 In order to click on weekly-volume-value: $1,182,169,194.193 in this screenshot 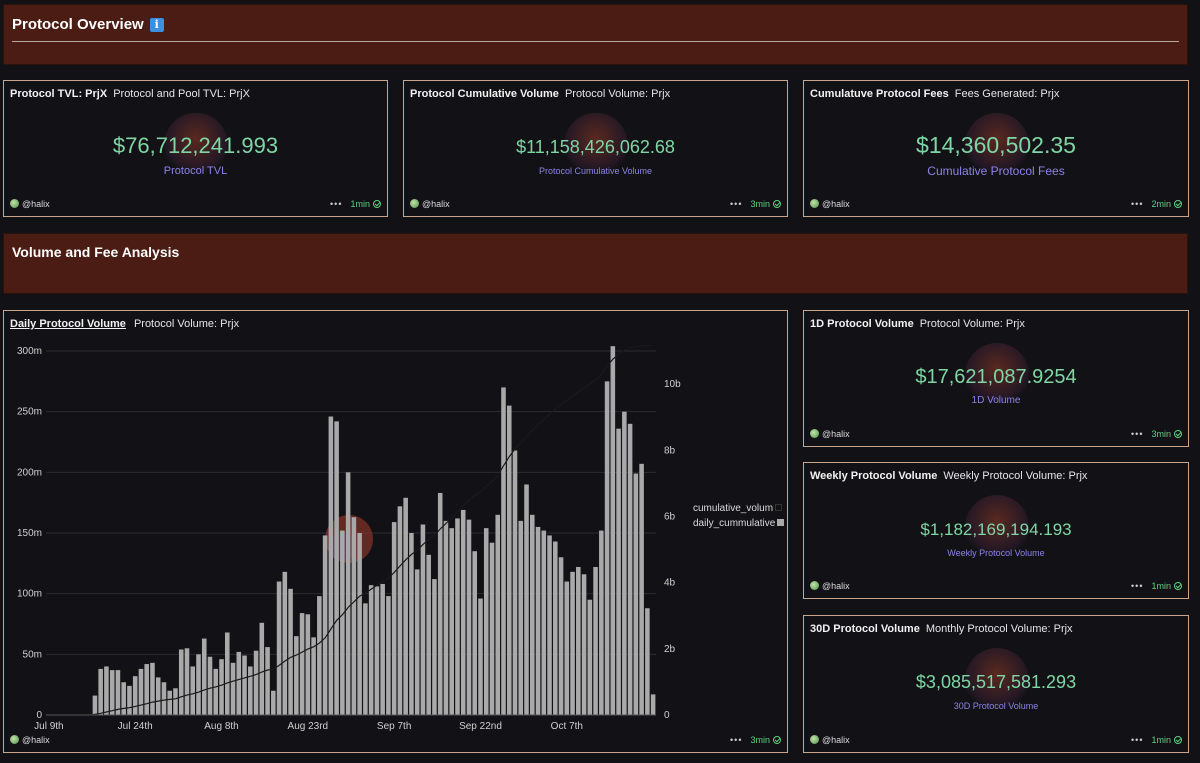, I will do `click(996, 529)`.